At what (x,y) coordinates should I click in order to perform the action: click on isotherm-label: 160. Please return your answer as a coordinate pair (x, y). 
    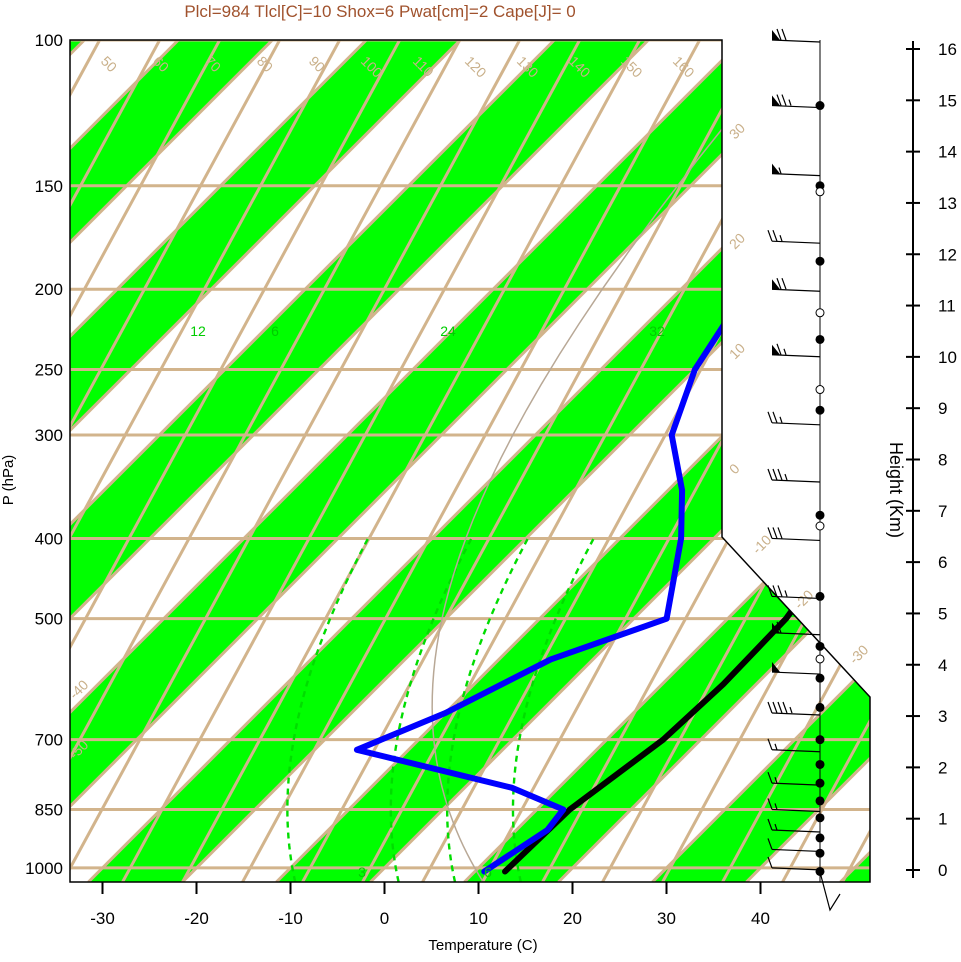
    Looking at the image, I should click on (684, 67).